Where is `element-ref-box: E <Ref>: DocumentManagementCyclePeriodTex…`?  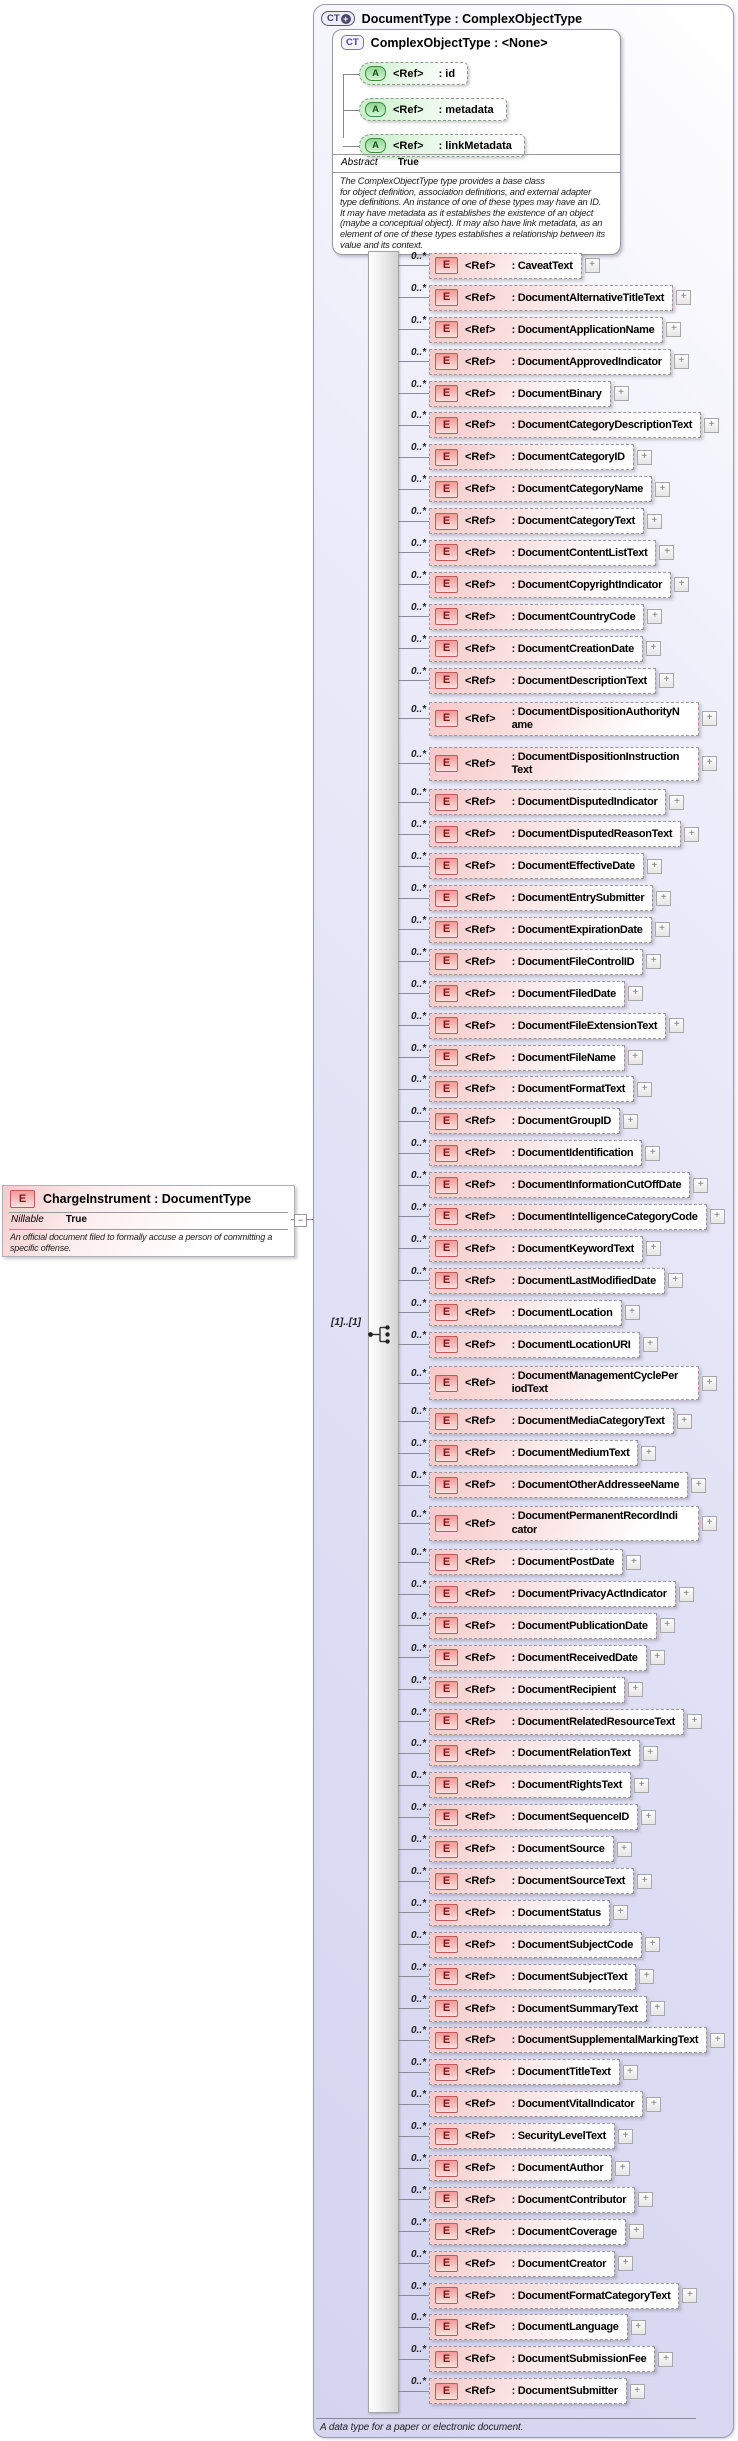
element-ref-box: E <Ref>: DocumentManagementCyclePeriodTex… is located at coordinates (564, 1383).